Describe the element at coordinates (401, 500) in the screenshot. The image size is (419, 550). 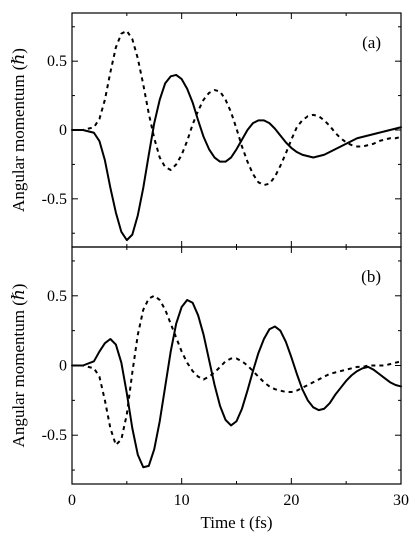
I see `panel-b-xtick-label: 30` at that location.